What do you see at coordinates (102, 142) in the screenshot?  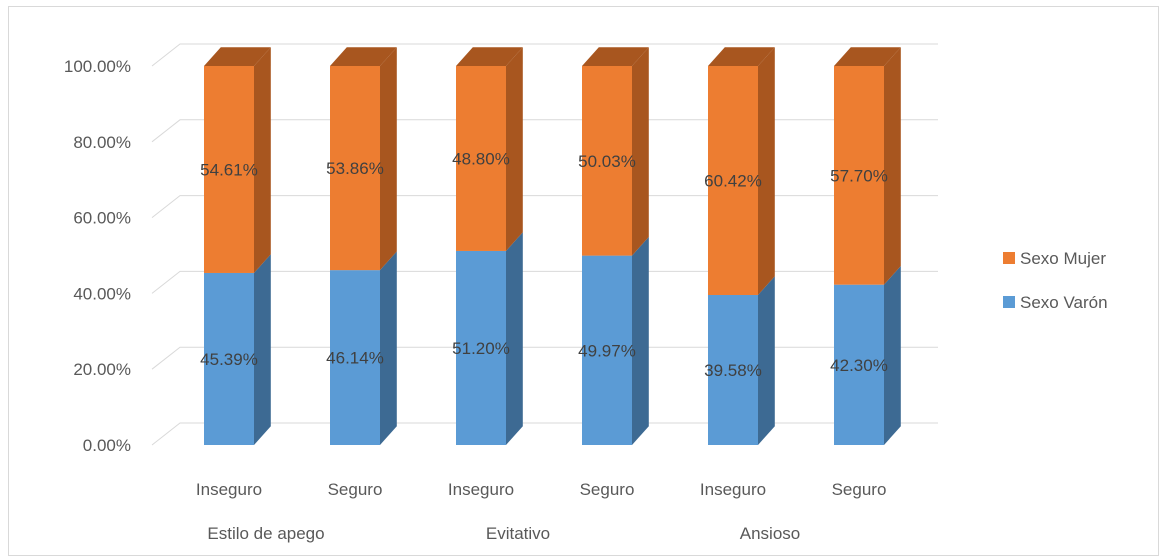 I see `y-tick-label: 80.00%` at bounding box center [102, 142].